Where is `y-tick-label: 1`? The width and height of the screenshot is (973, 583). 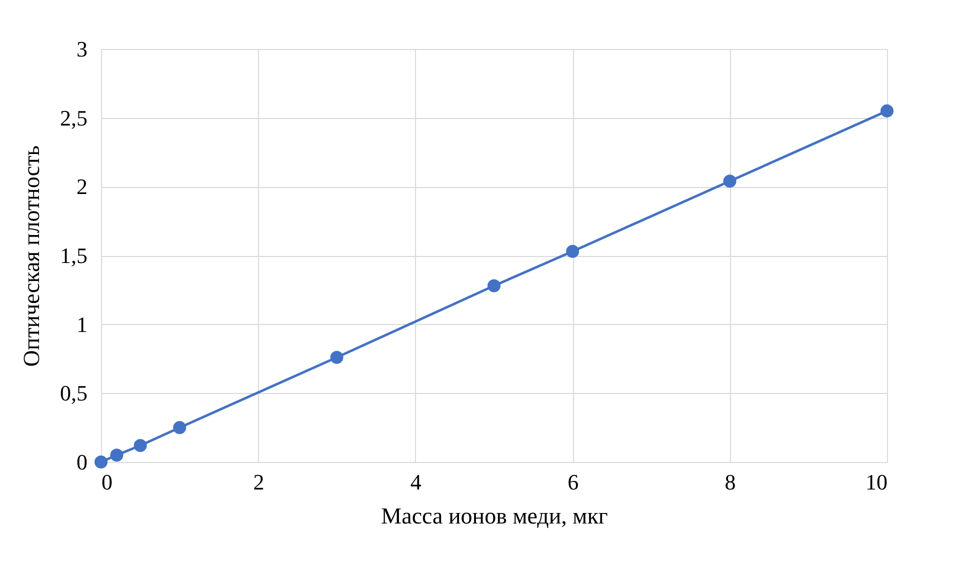
y-tick-label: 1 is located at coordinates (82, 324).